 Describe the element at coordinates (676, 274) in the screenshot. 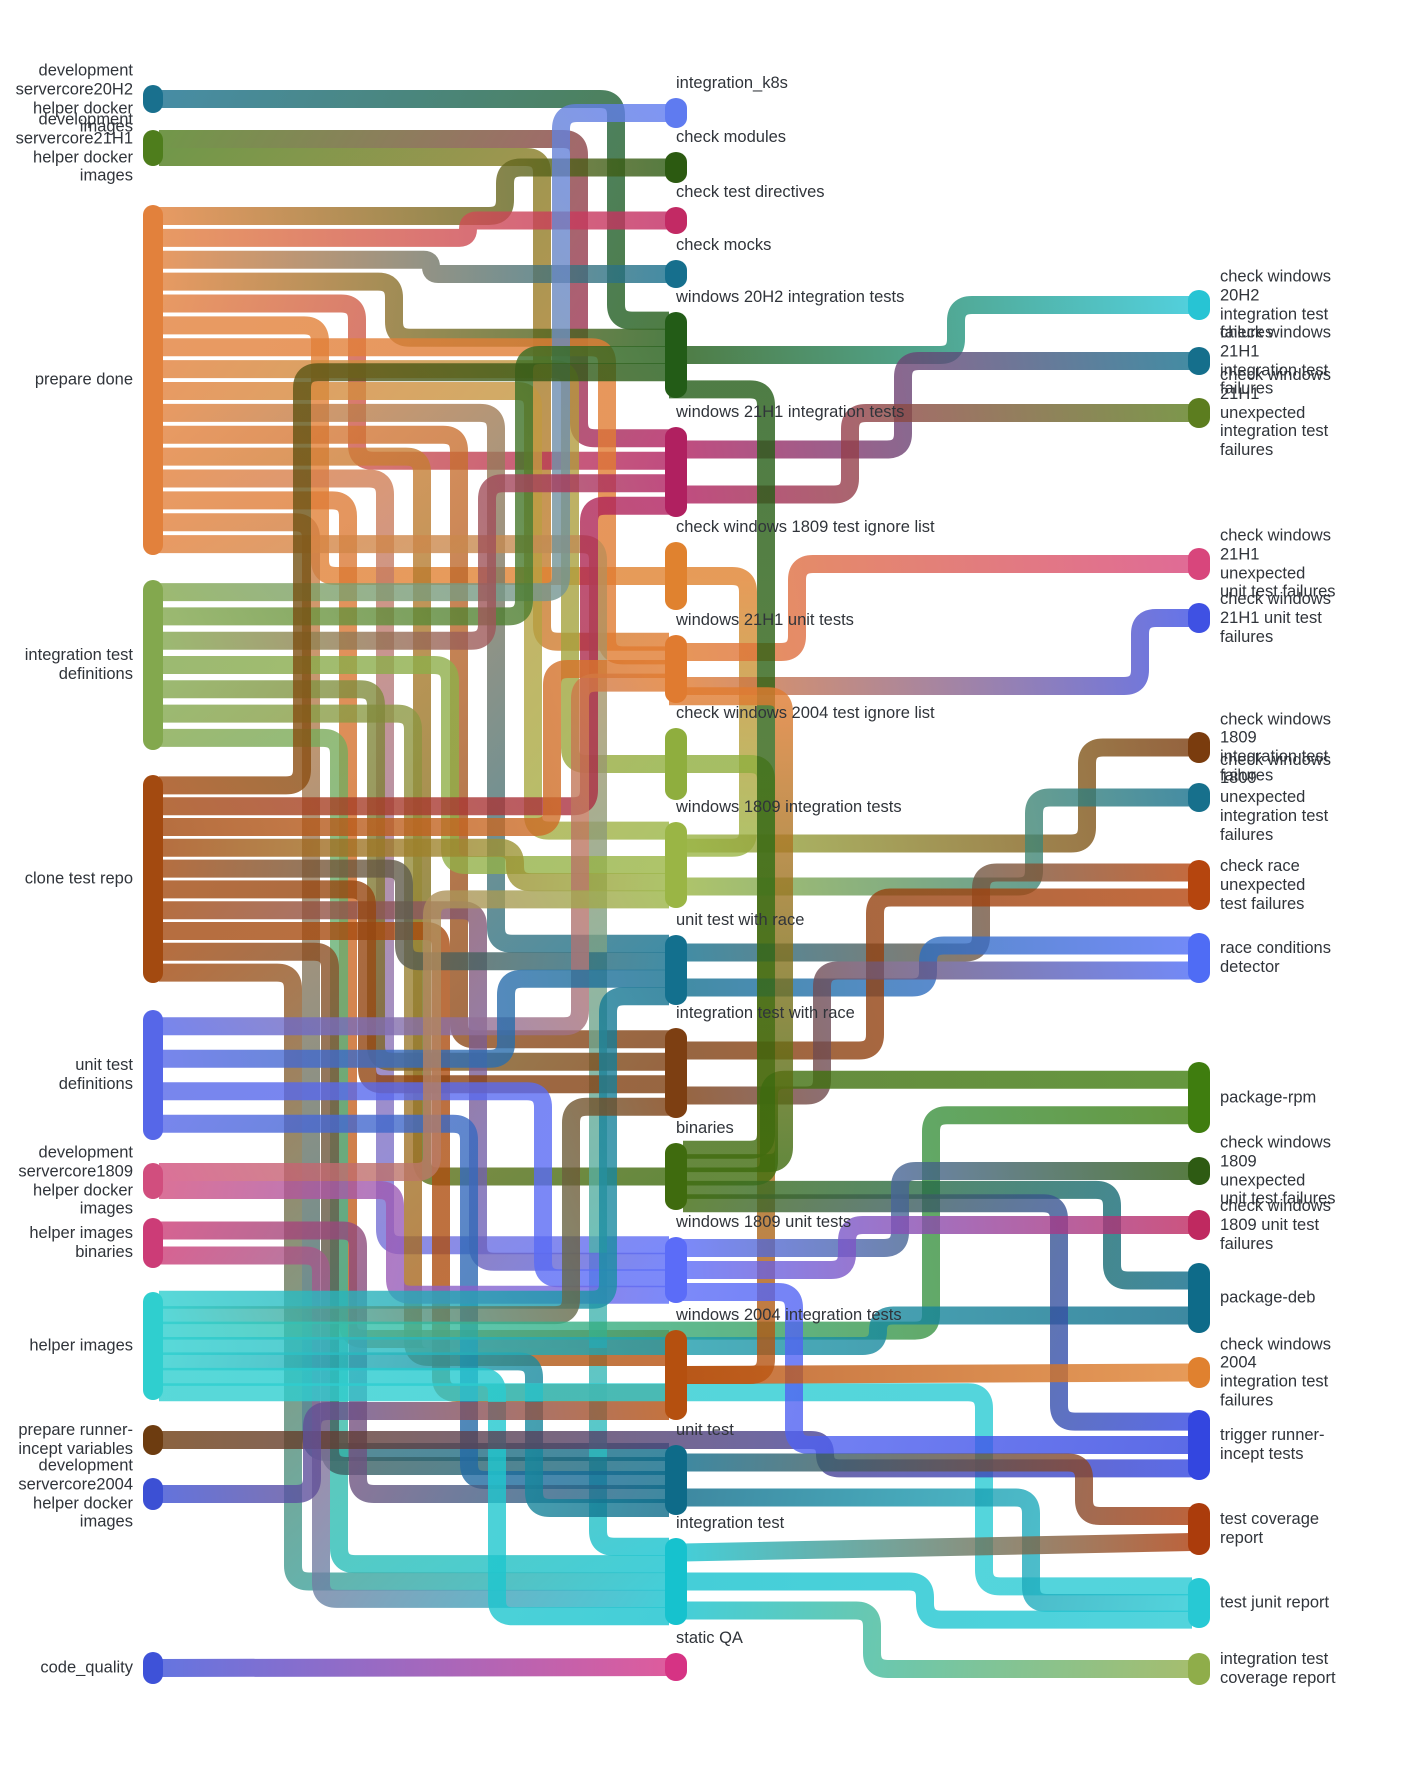

I see `node-chkmocks` at that location.